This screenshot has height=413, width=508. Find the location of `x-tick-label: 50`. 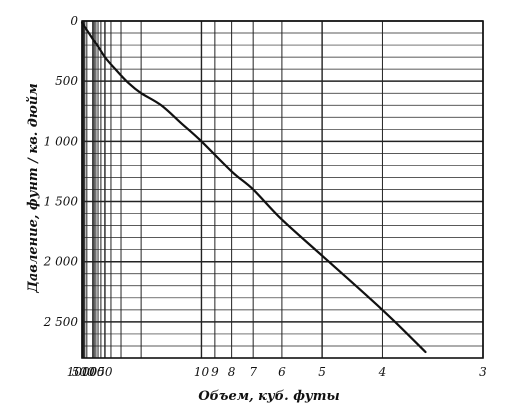

x-tick-label: 50 is located at coordinates (105, 372).